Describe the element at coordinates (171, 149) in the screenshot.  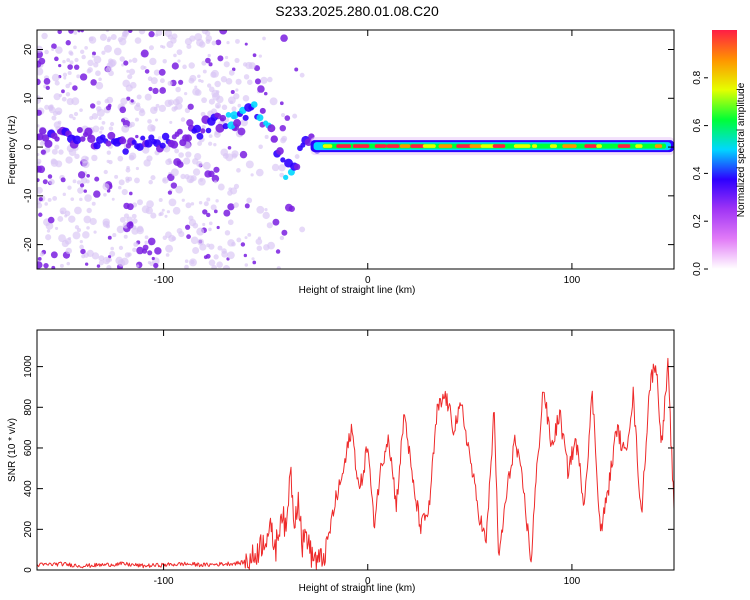
I see `spectrogram-clutter` at that location.